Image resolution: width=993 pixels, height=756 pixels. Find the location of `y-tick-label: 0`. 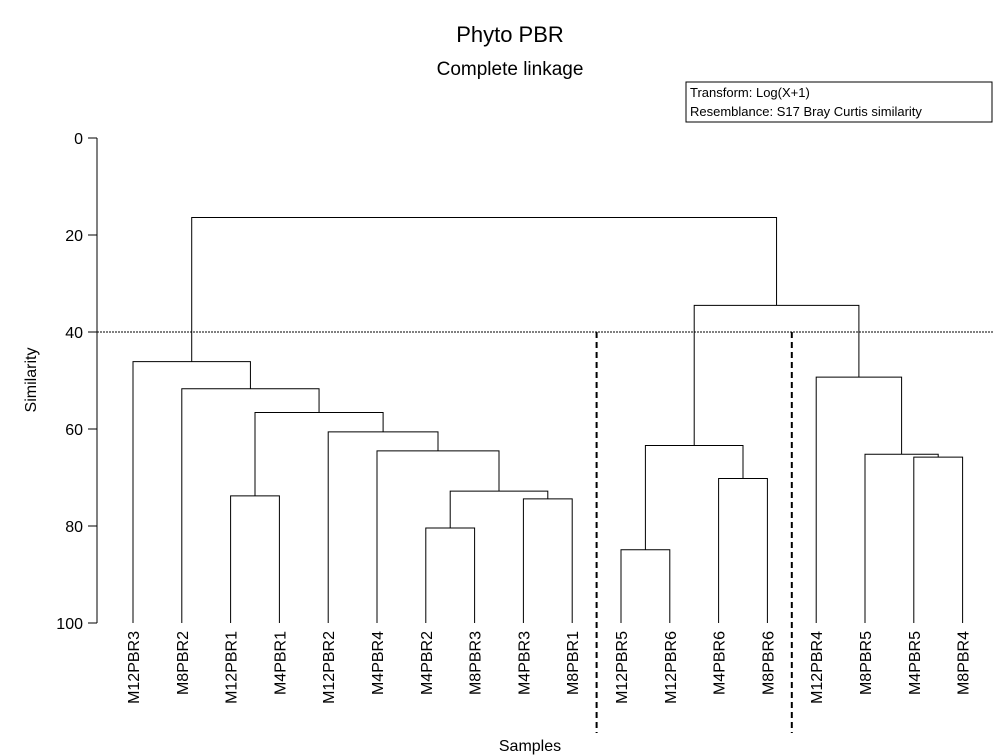

y-tick-label: 0 is located at coordinates (78, 139).